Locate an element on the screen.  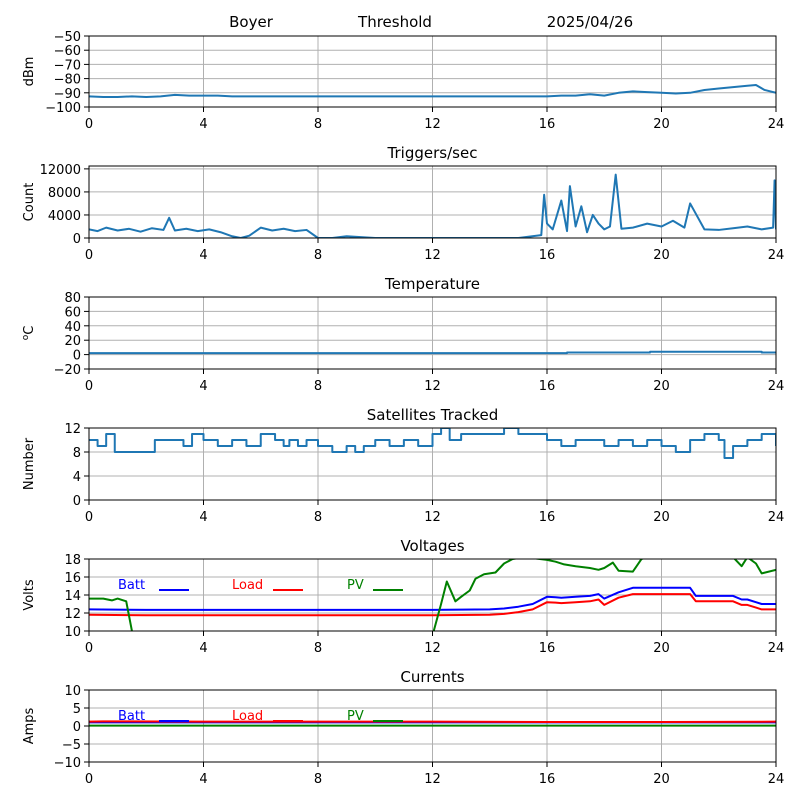
y-tick-label: 60 is located at coordinates (72, 312).